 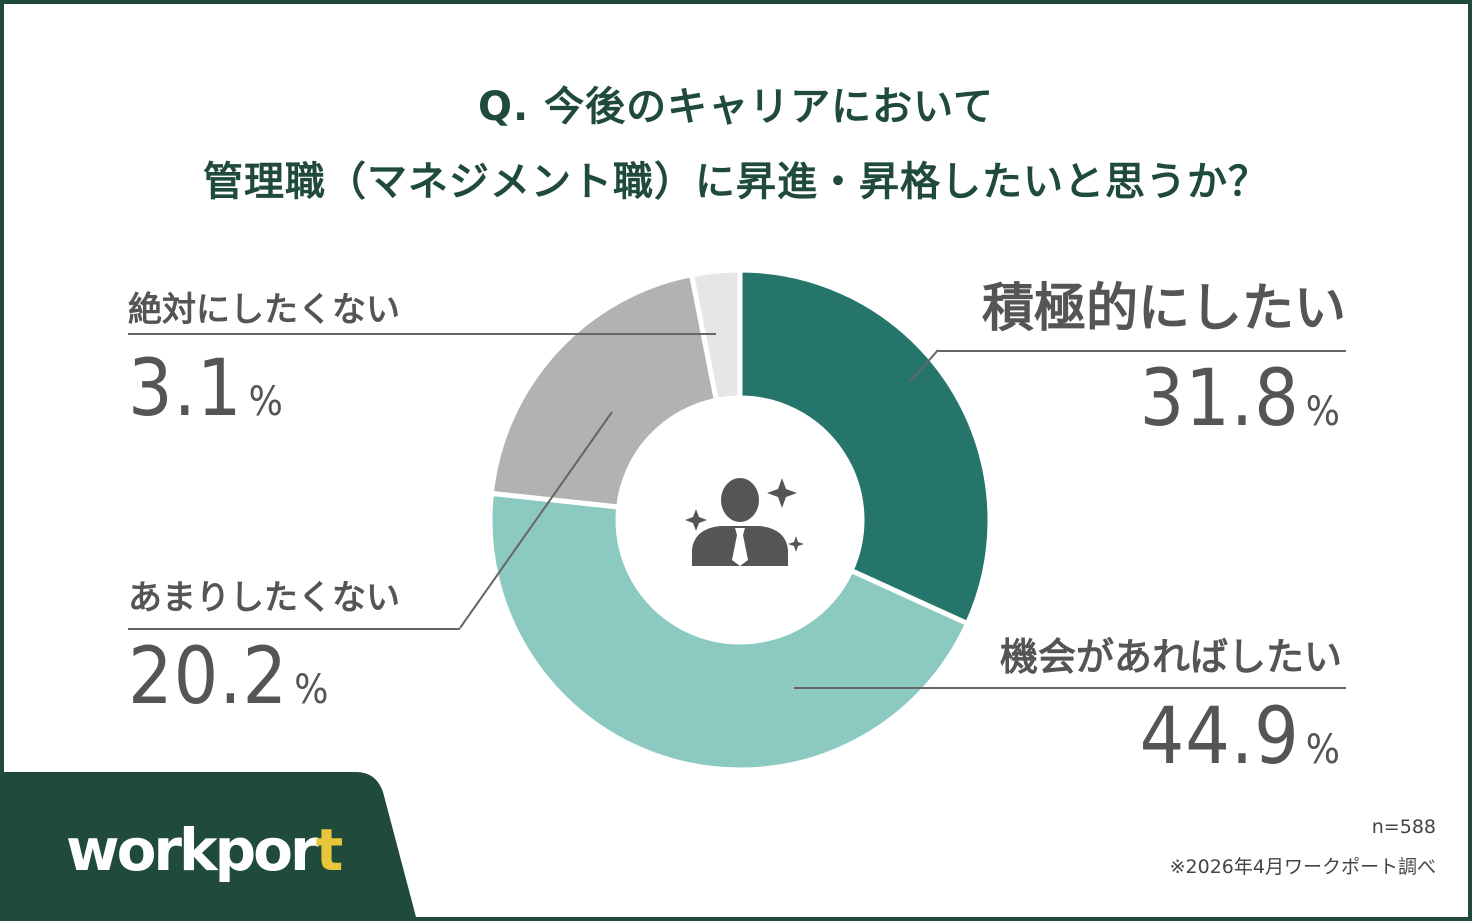 What do you see at coordinates (744, 522) in the screenshot?
I see `businessman-with-sparkles-icon` at bounding box center [744, 522].